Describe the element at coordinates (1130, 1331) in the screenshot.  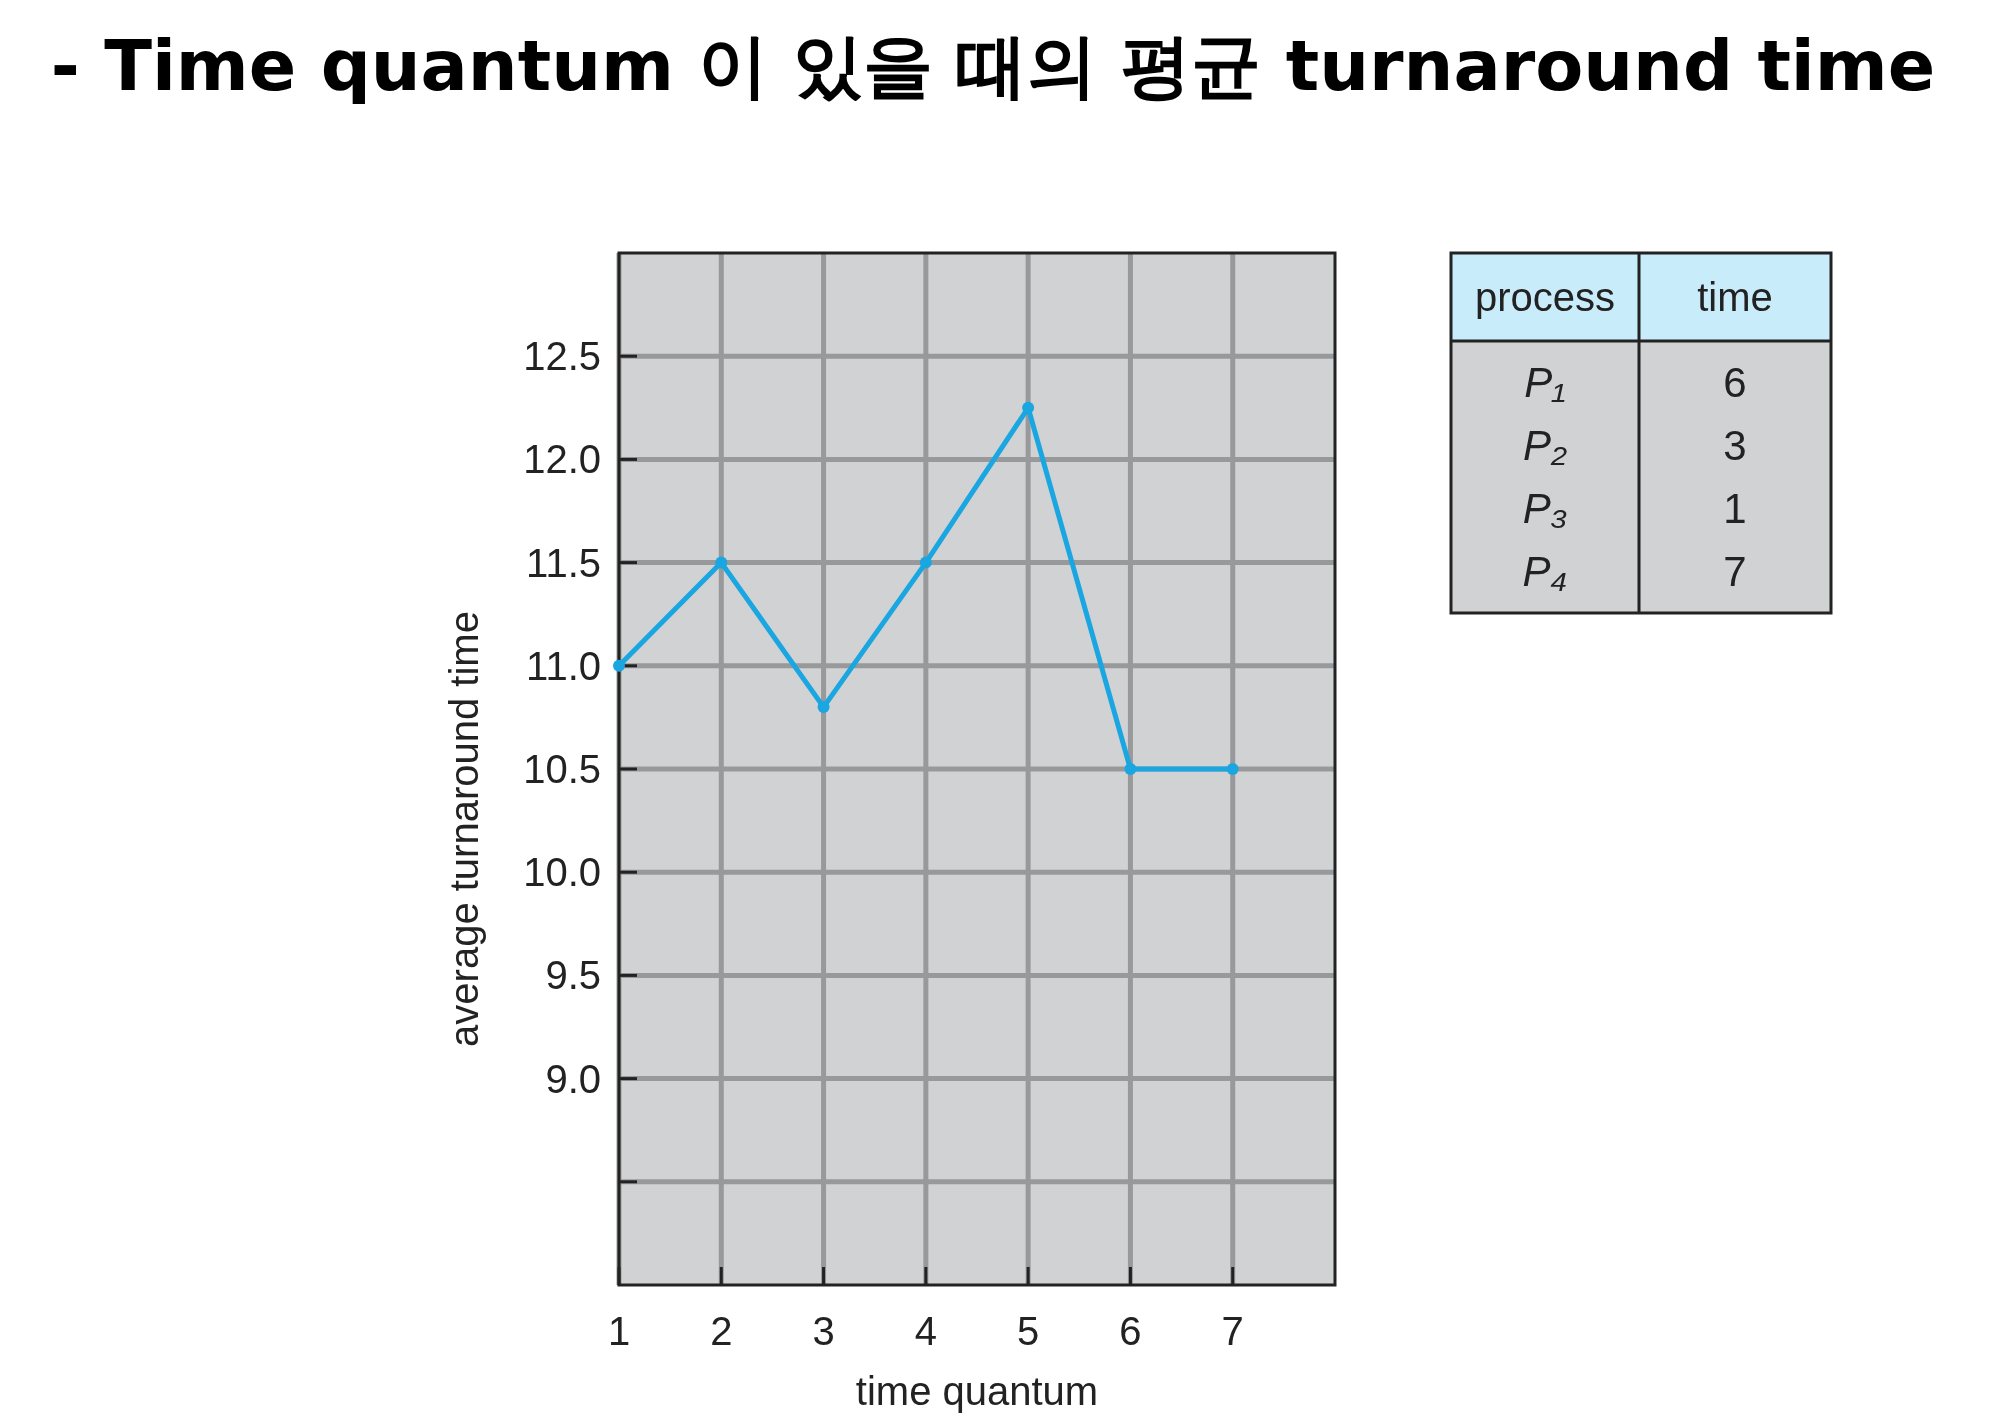
I see `x-tick-label: 6` at that location.